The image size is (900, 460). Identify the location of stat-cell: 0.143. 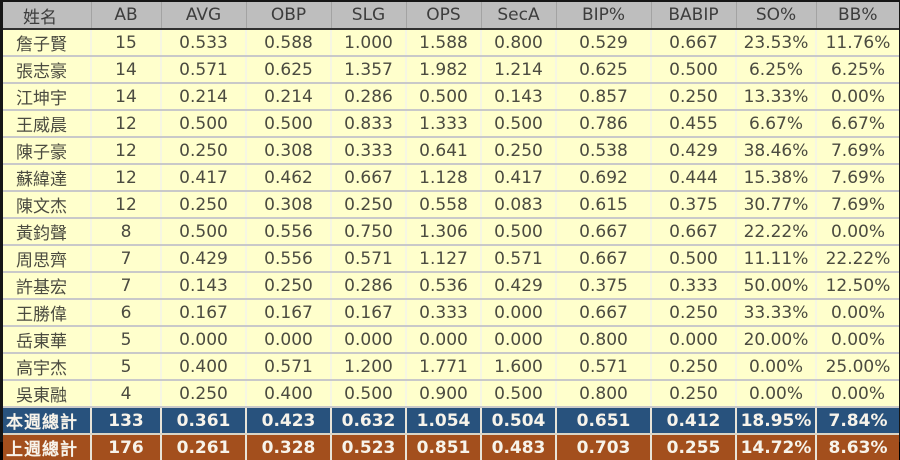
(204, 286).